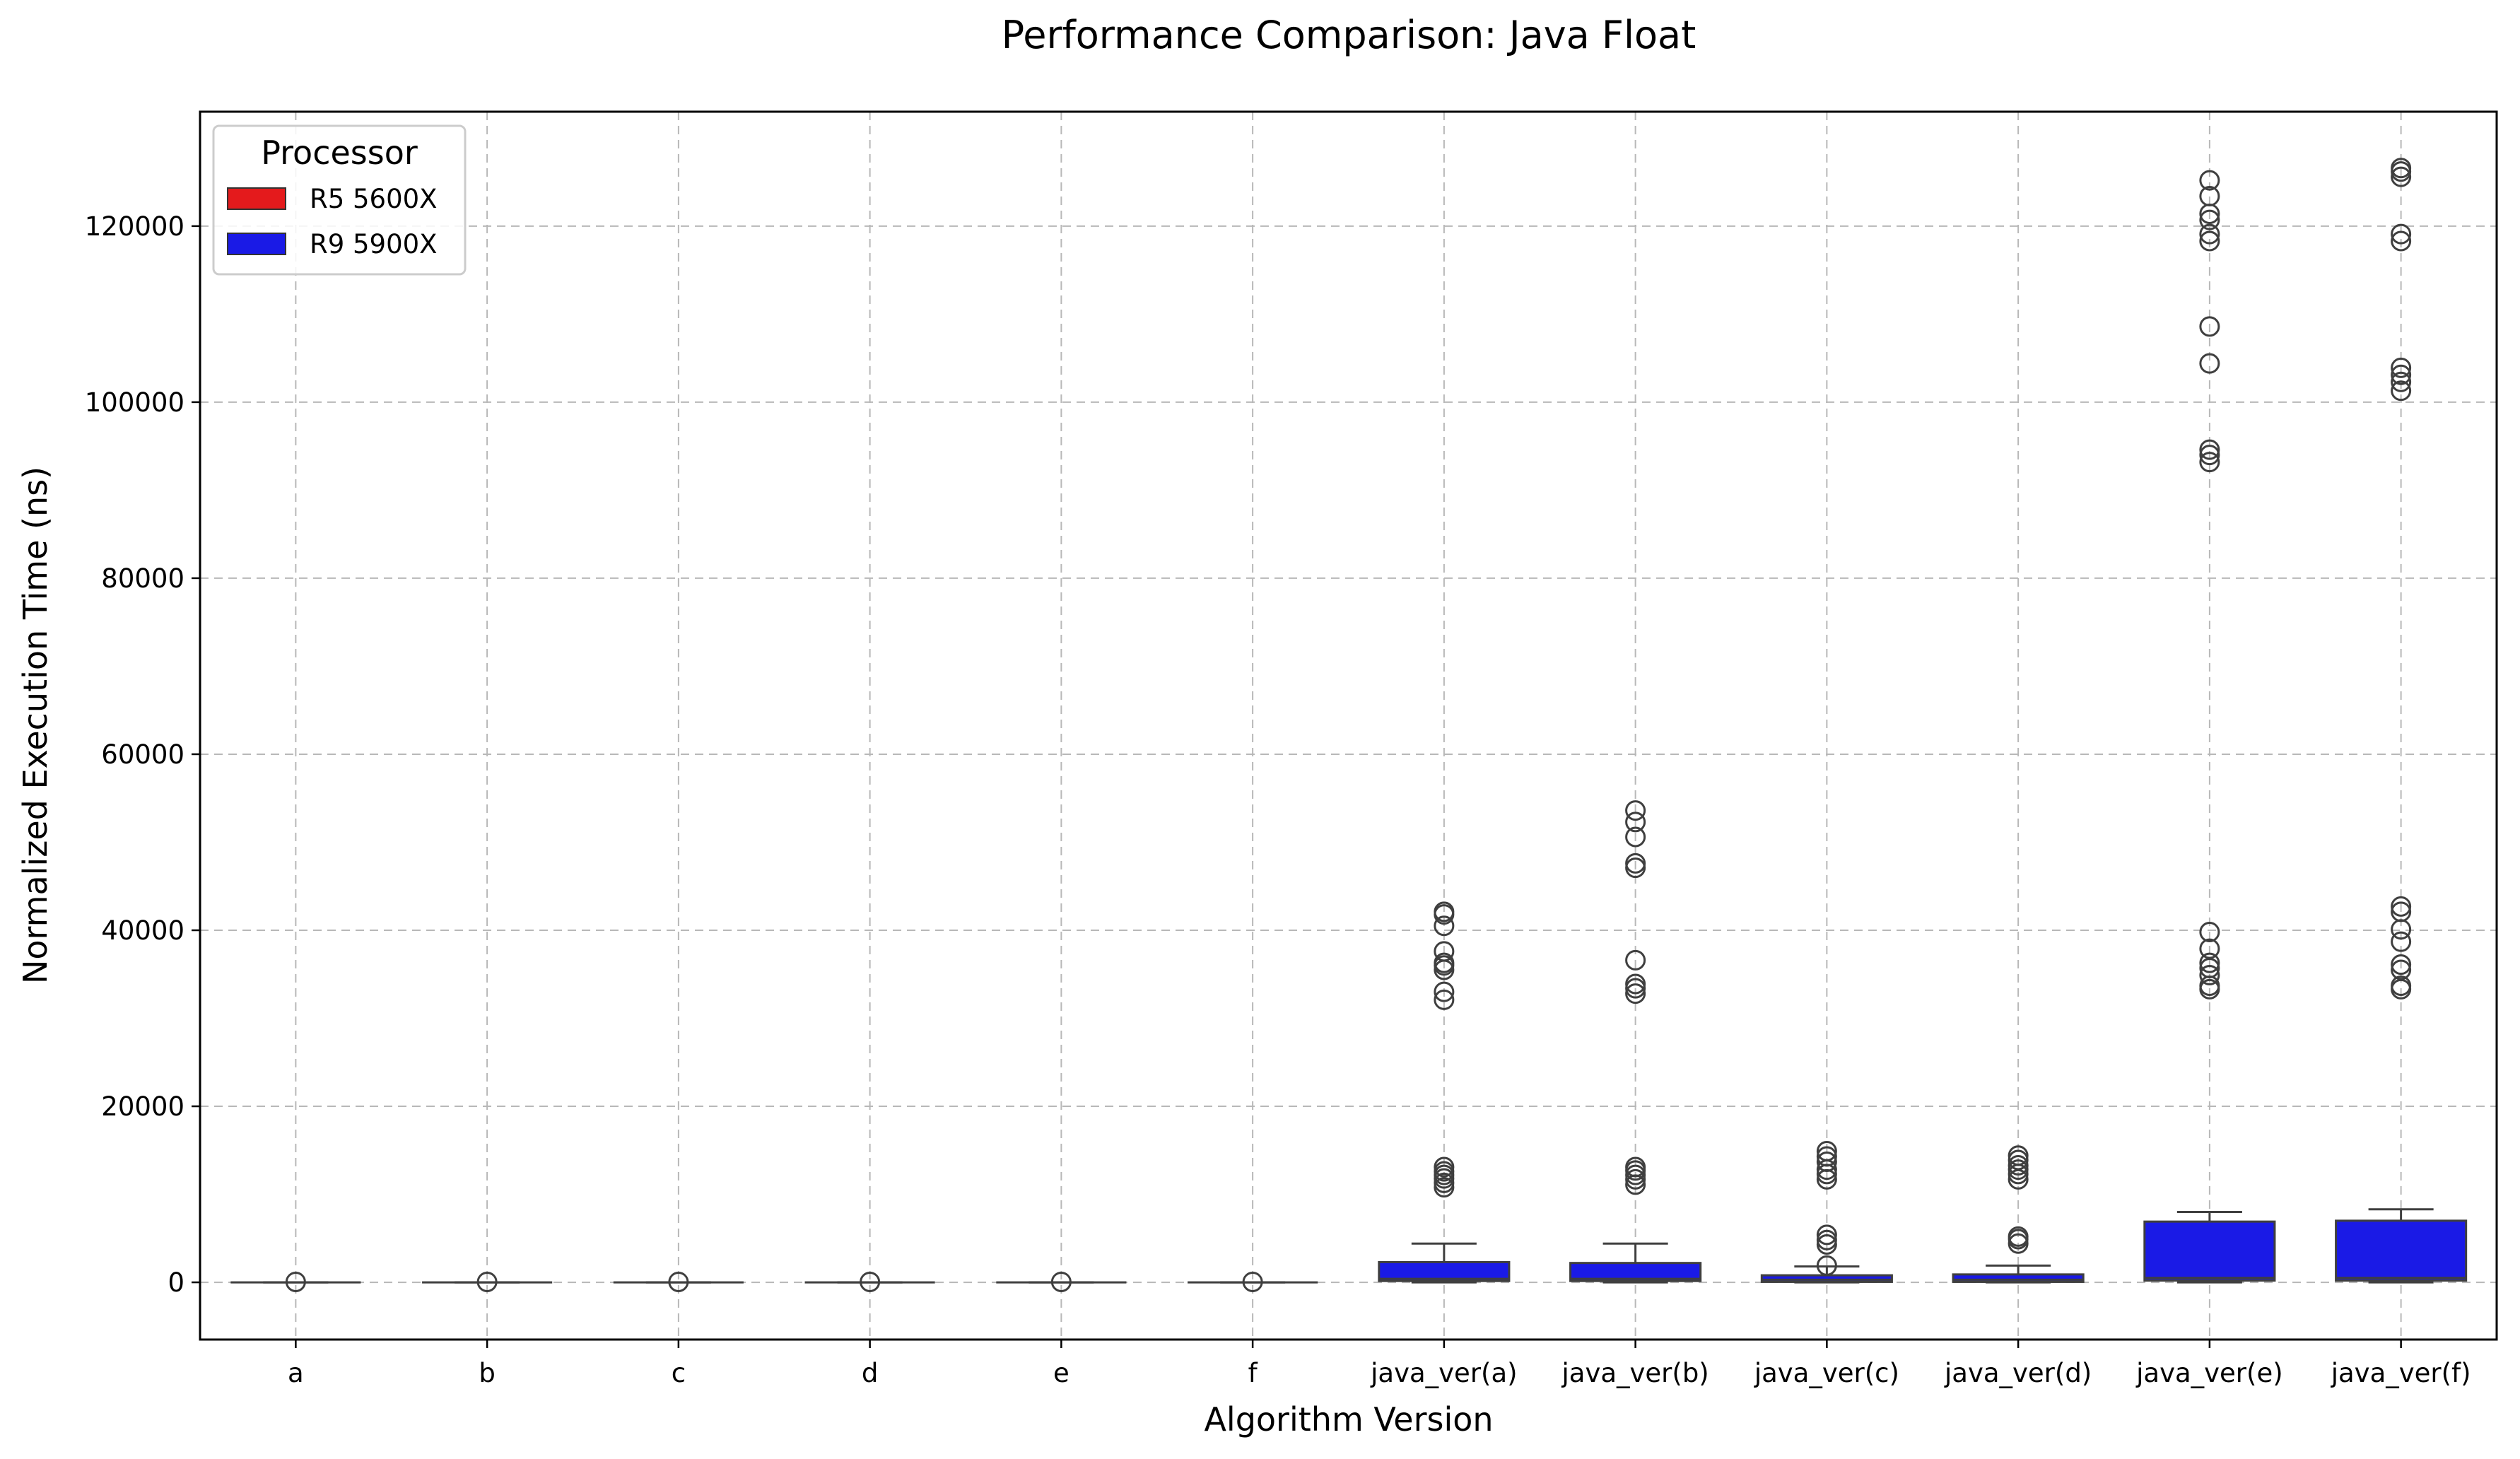 The width and height of the screenshot is (2520, 1459). I want to click on x-tick-label: java_ver(a), so click(1444, 1373).